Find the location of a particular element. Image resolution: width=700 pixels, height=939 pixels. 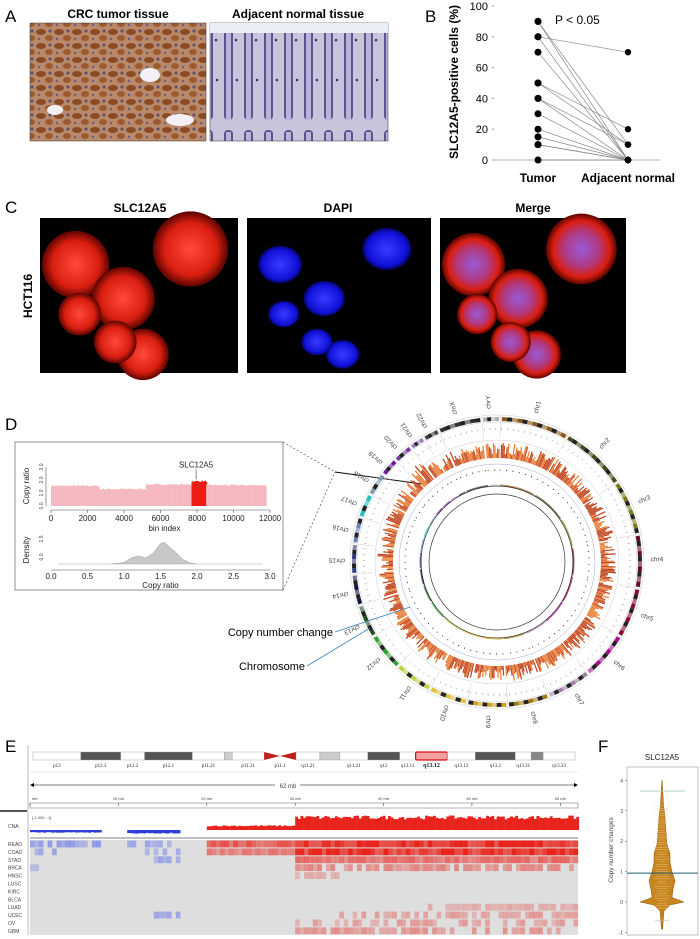

band-label: q13.11 is located at coordinates (408, 766).